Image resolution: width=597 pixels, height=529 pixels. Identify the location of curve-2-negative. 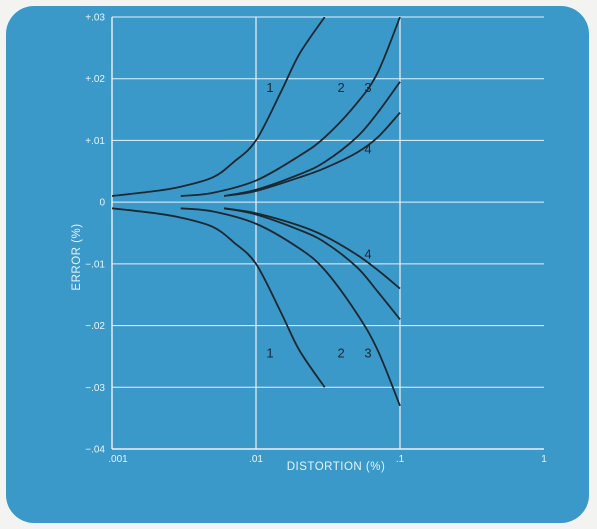
(290, 307).